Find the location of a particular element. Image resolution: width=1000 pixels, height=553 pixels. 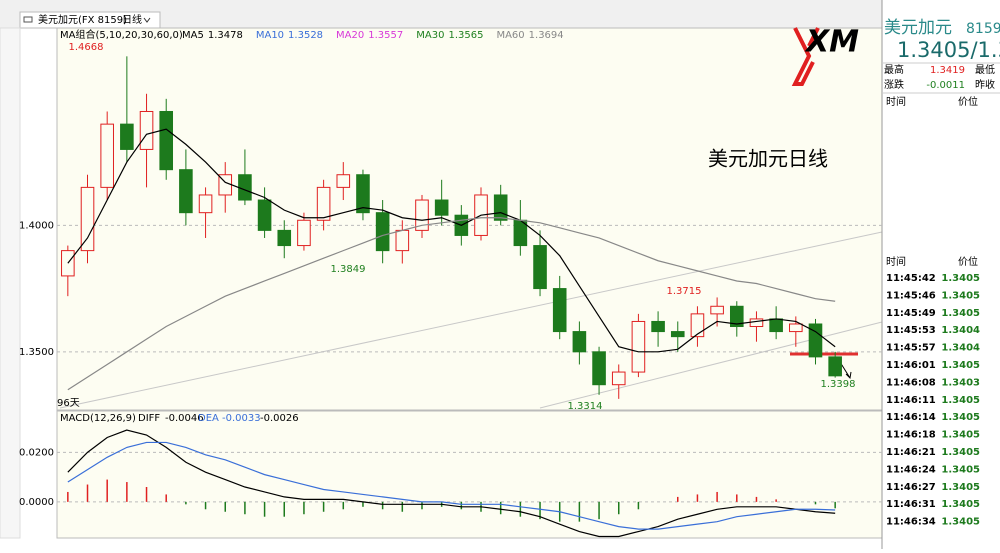

legend-title: MA组合(5,10,20,30,60,0) is located at coordinates (121, 34).